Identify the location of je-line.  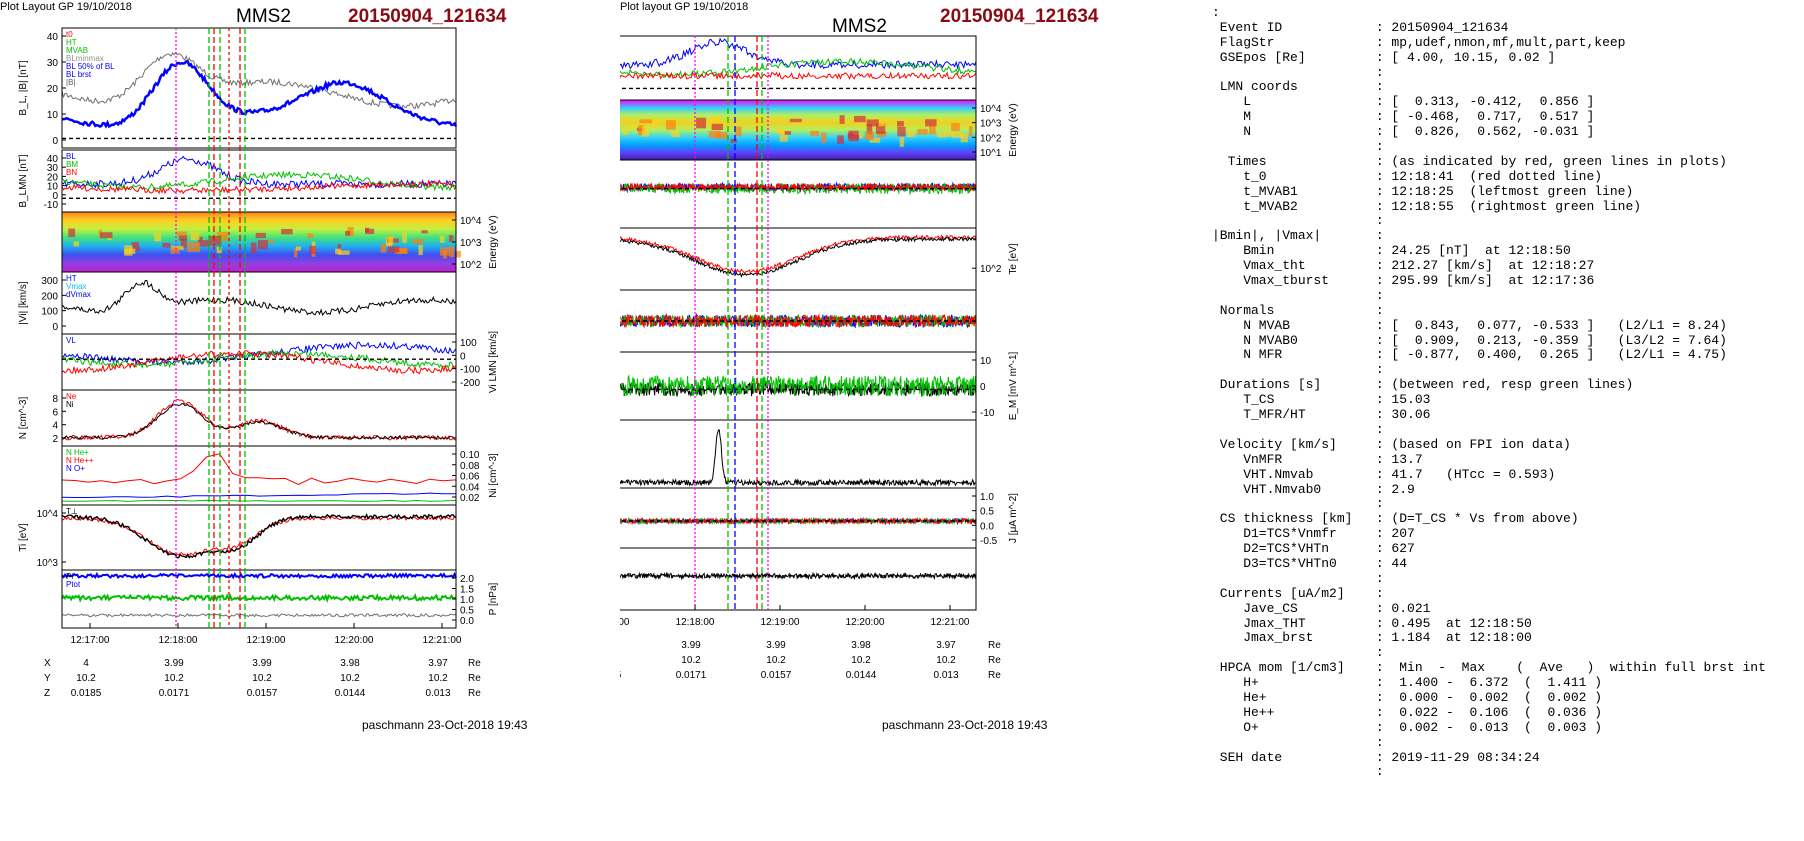
(798, 576).